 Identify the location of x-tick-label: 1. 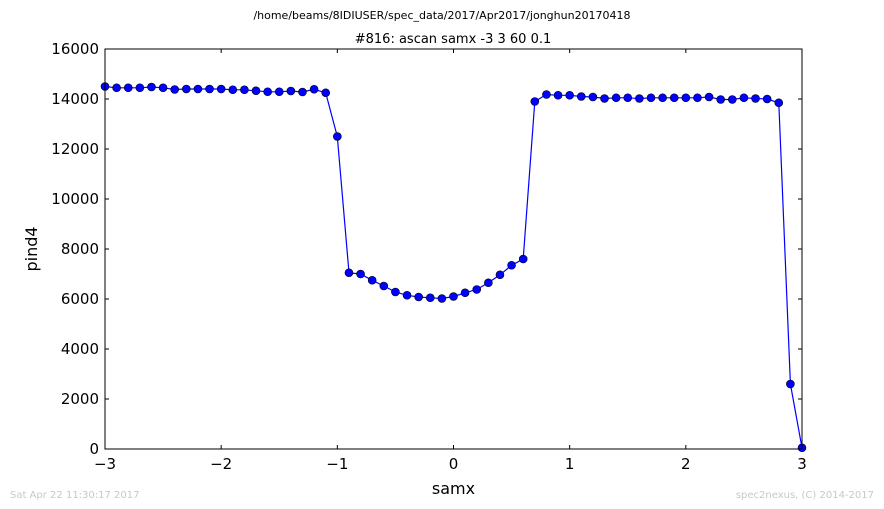
(570, 464).